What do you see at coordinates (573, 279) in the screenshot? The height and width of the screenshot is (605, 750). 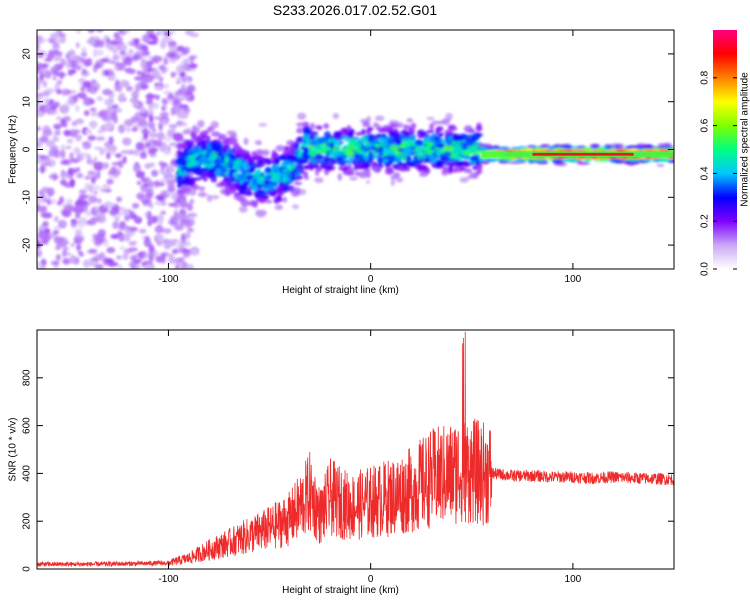 I see `spectrogram-x-tick-label: 100` at bounding box center [573, 279].